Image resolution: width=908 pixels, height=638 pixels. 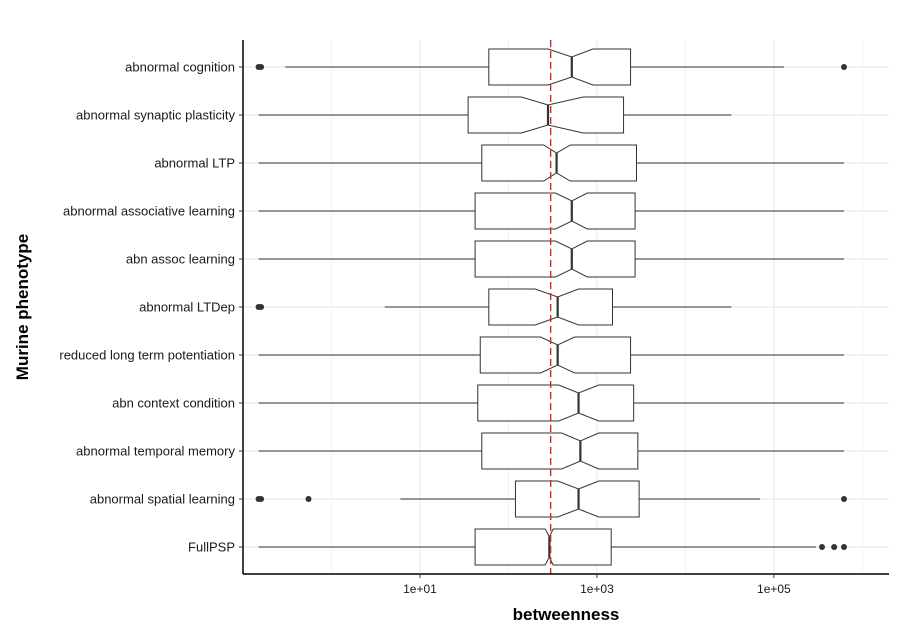 I want to click on category-label: abnormal LTDep, so click(x=187, y=307).